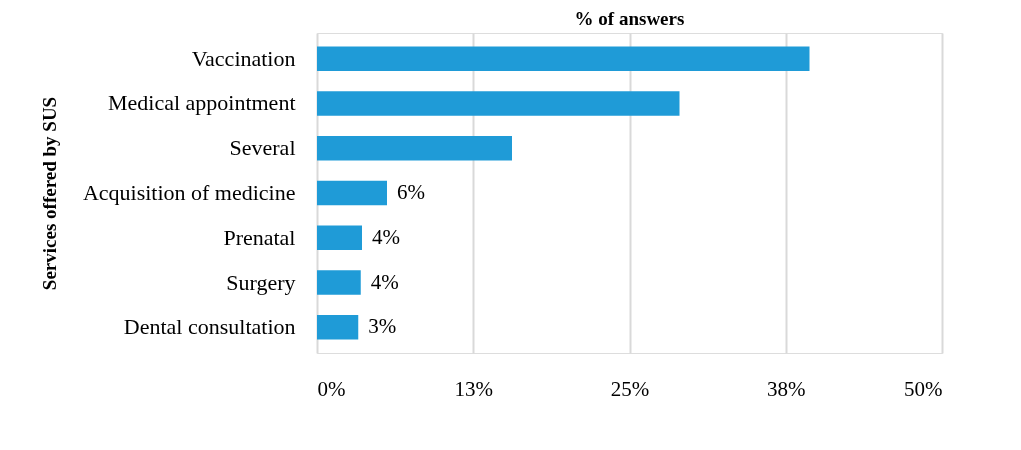 This screenshot has height=450, width=1021. Describe the element at coordinates (262, 148) in the screenshot. I see `y-tick-label: Several` at that location.